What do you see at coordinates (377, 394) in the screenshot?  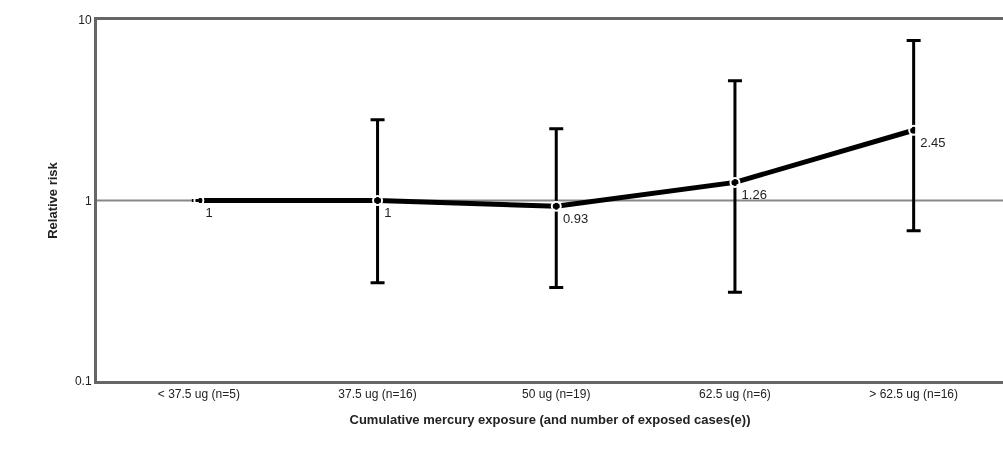 I see `x-tick-label: 37.5 ug (n=16)` at bounding box center [377, 394].